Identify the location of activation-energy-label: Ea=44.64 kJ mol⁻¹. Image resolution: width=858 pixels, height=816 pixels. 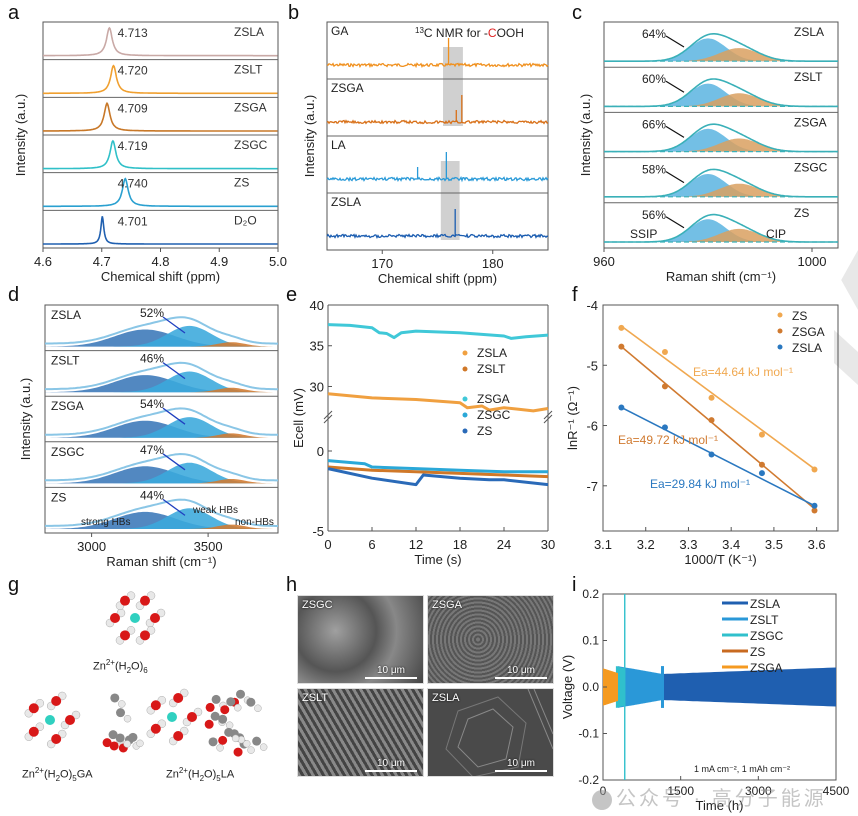
(743, 372).